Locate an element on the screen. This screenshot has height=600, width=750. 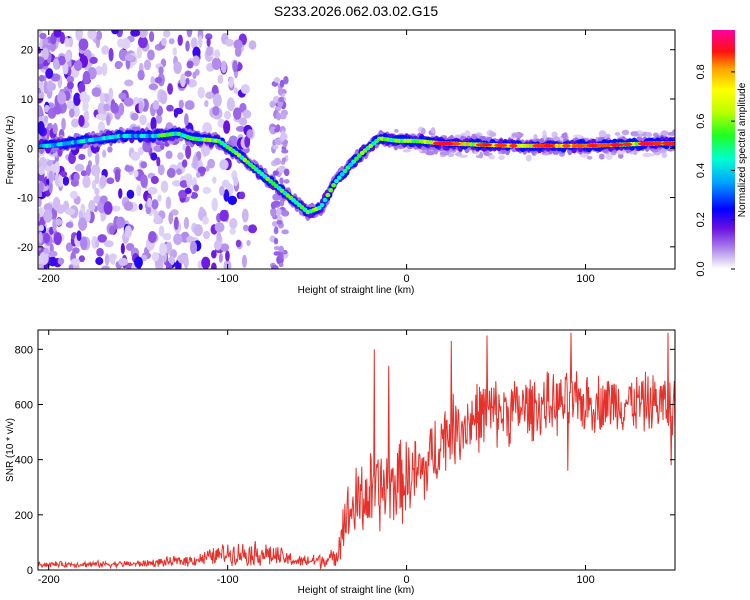
colorbar-tick-label: 0.8 is located at coordinates (701, 71).